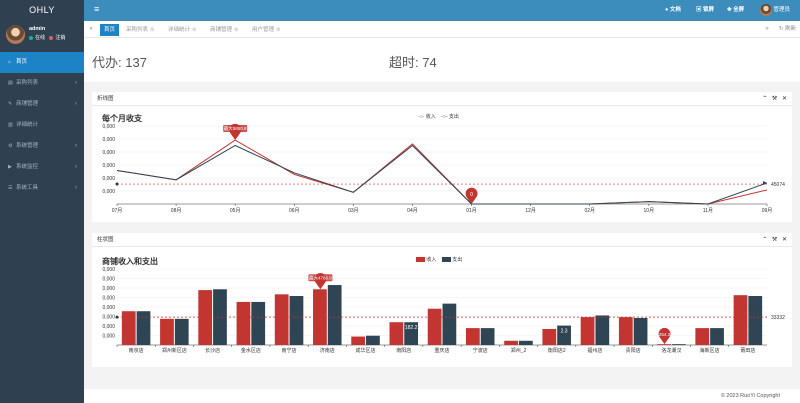  I want to click on sidebar-item-shop-management: ✎ 商铺管理 ‹, so click(42, 104).